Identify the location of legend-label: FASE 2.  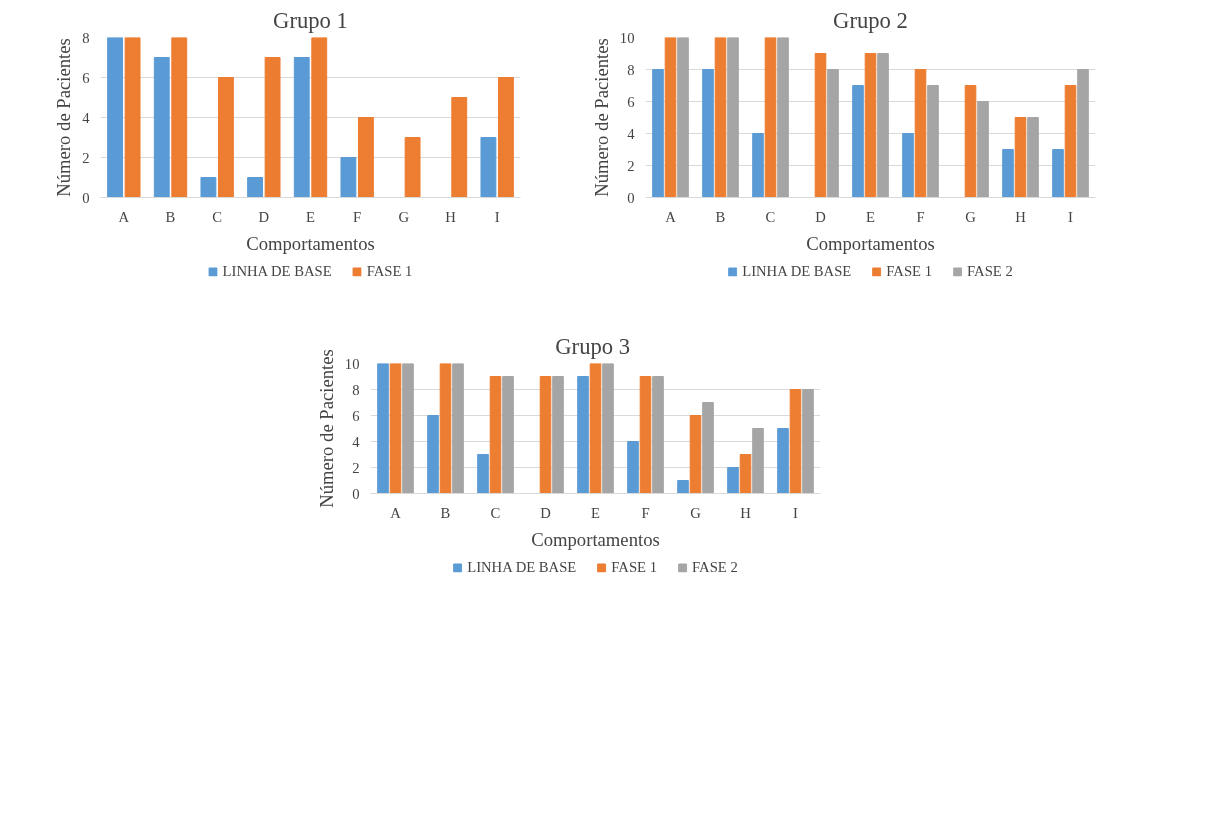
(715, 567).